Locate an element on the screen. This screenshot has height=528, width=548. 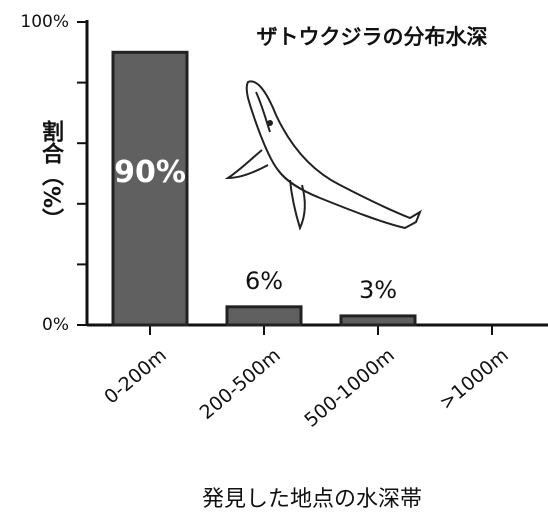
whale-illustration is located at coordinates (323, 155).